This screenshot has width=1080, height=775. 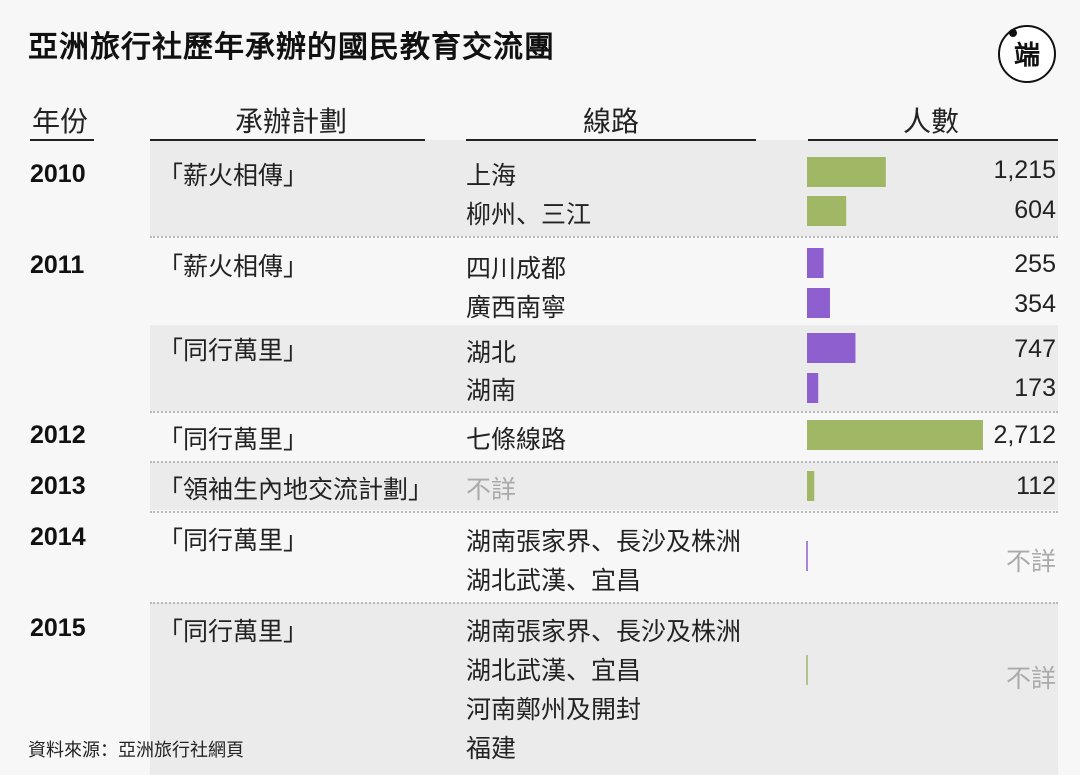 I want to click on value-label: 255, so click(x=1035, y=264).